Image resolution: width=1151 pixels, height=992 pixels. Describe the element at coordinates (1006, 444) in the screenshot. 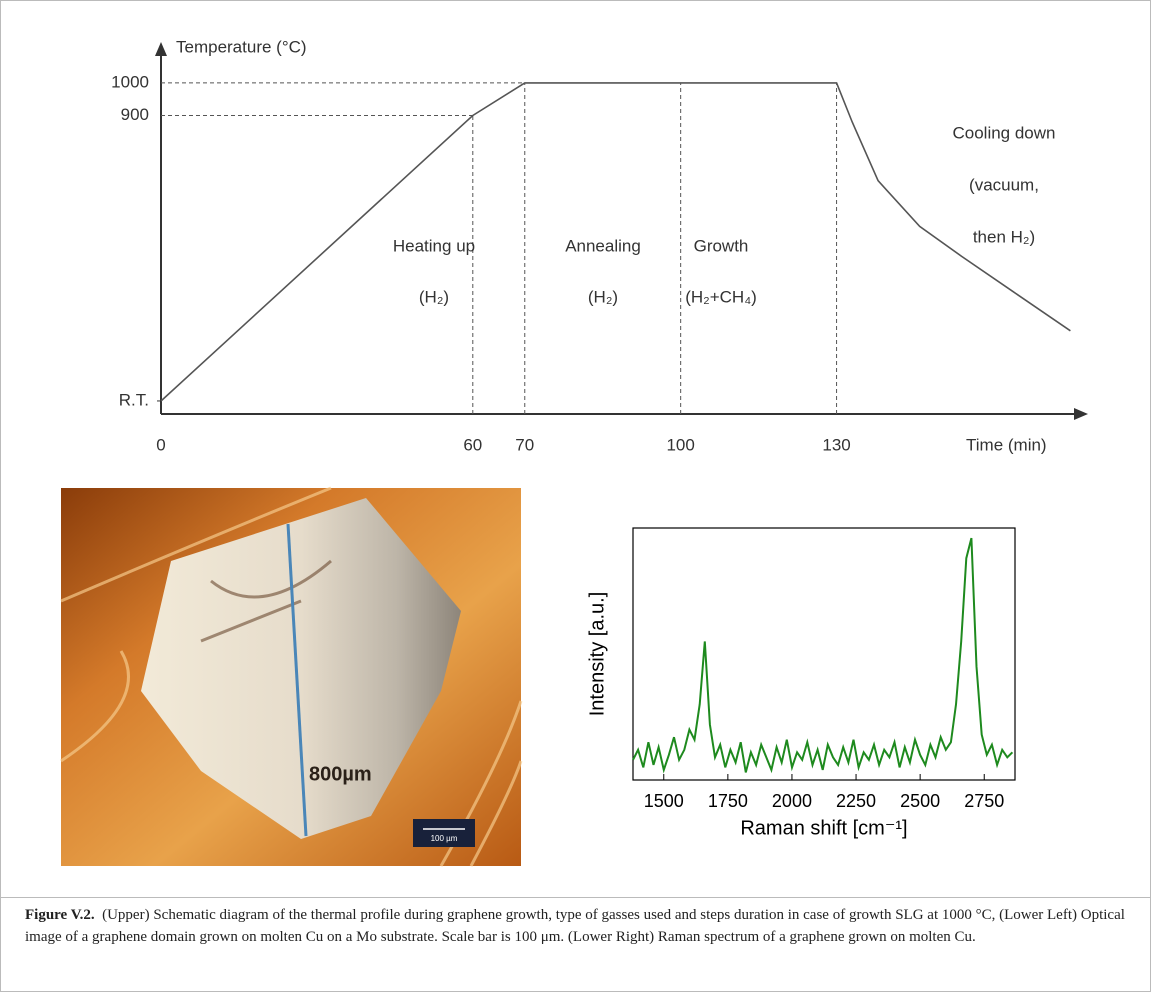

I see `x-axis-title: Time (min)` at that location.